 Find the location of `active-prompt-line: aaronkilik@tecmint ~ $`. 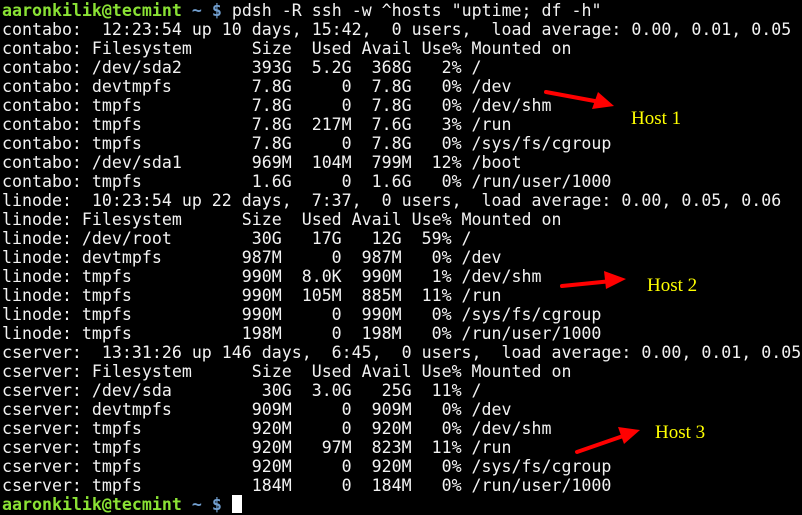

active-prompt-line: aaronkilik@tecmint ~ $ is located at coordinates (401, 504).